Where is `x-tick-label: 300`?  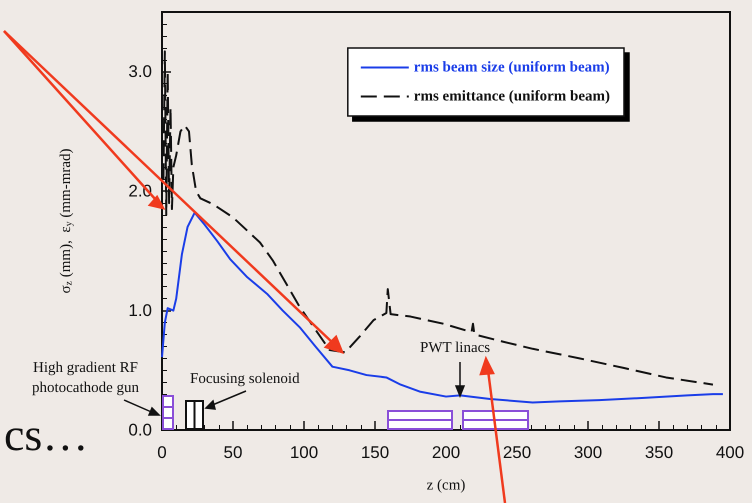
x-tick-label: 300 is located at coordinates (588, 452).